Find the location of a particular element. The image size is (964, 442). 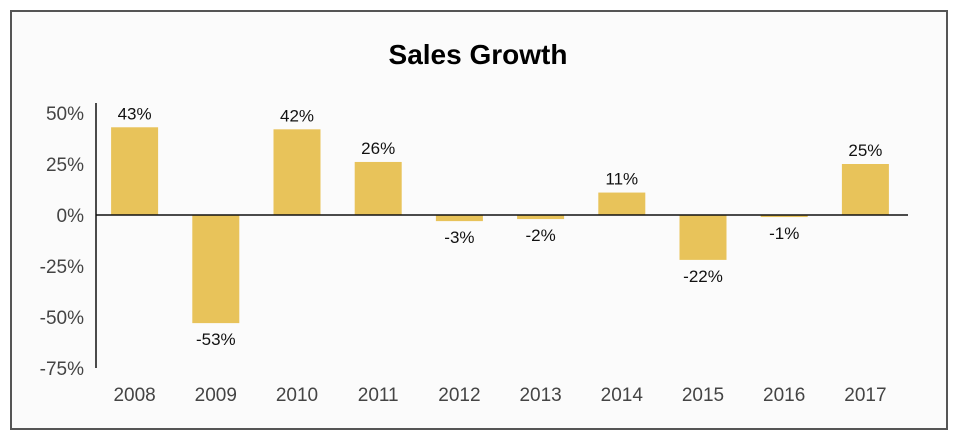

data-label-2010: 42% is located at coordinates (297, 115).